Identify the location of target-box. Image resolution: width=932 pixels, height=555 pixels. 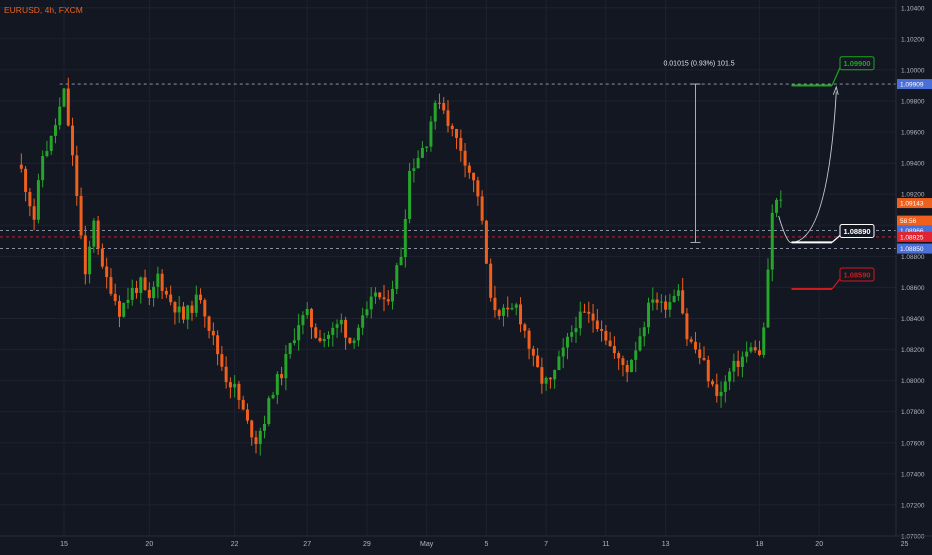
(857, 63).